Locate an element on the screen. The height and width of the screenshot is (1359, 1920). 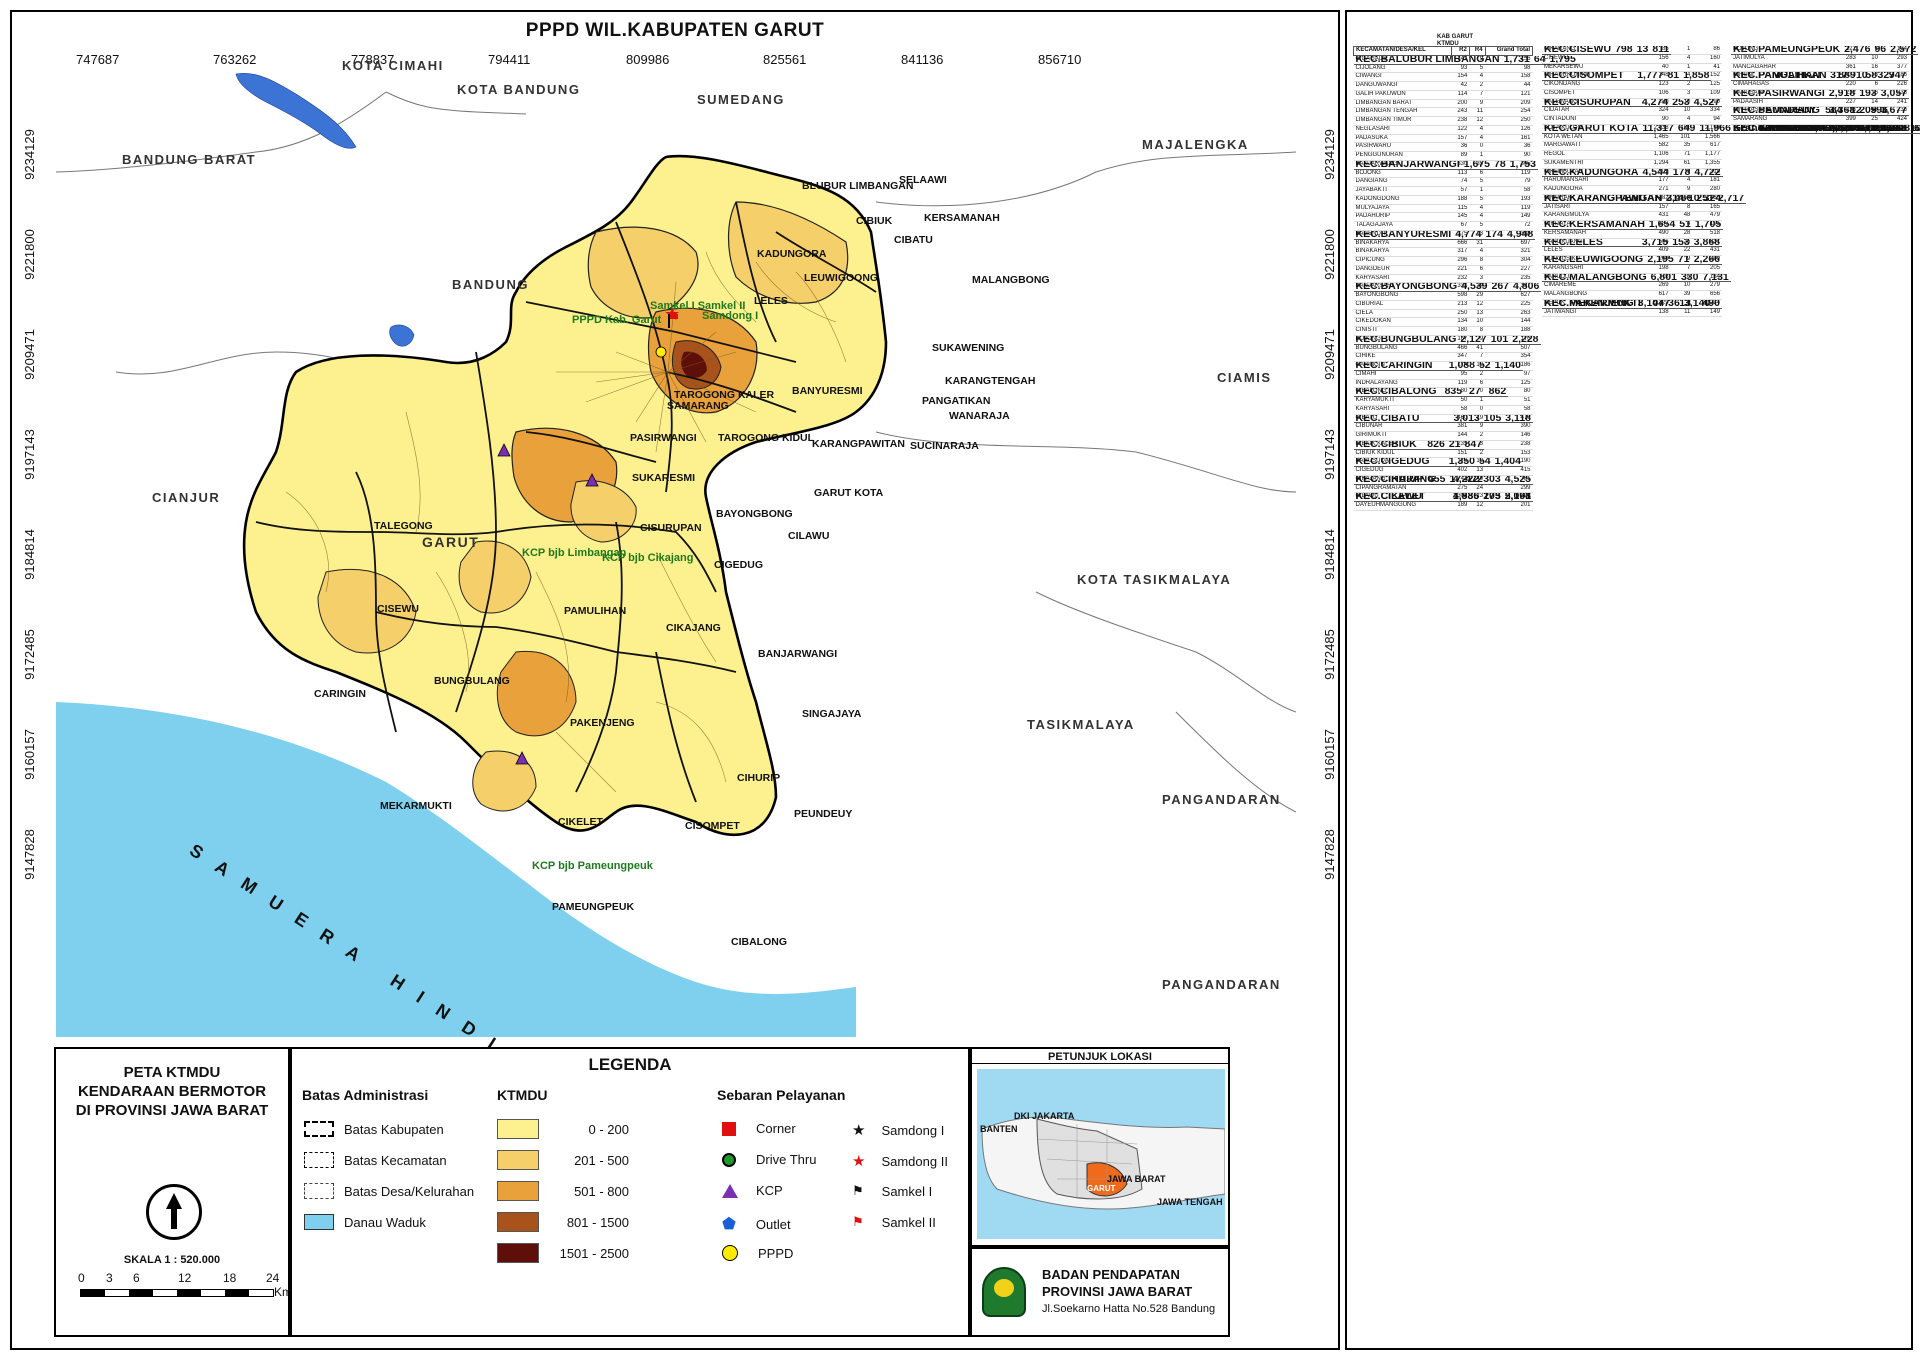
table-cell: PADAHURIP is located at coordinates (1402, 217).